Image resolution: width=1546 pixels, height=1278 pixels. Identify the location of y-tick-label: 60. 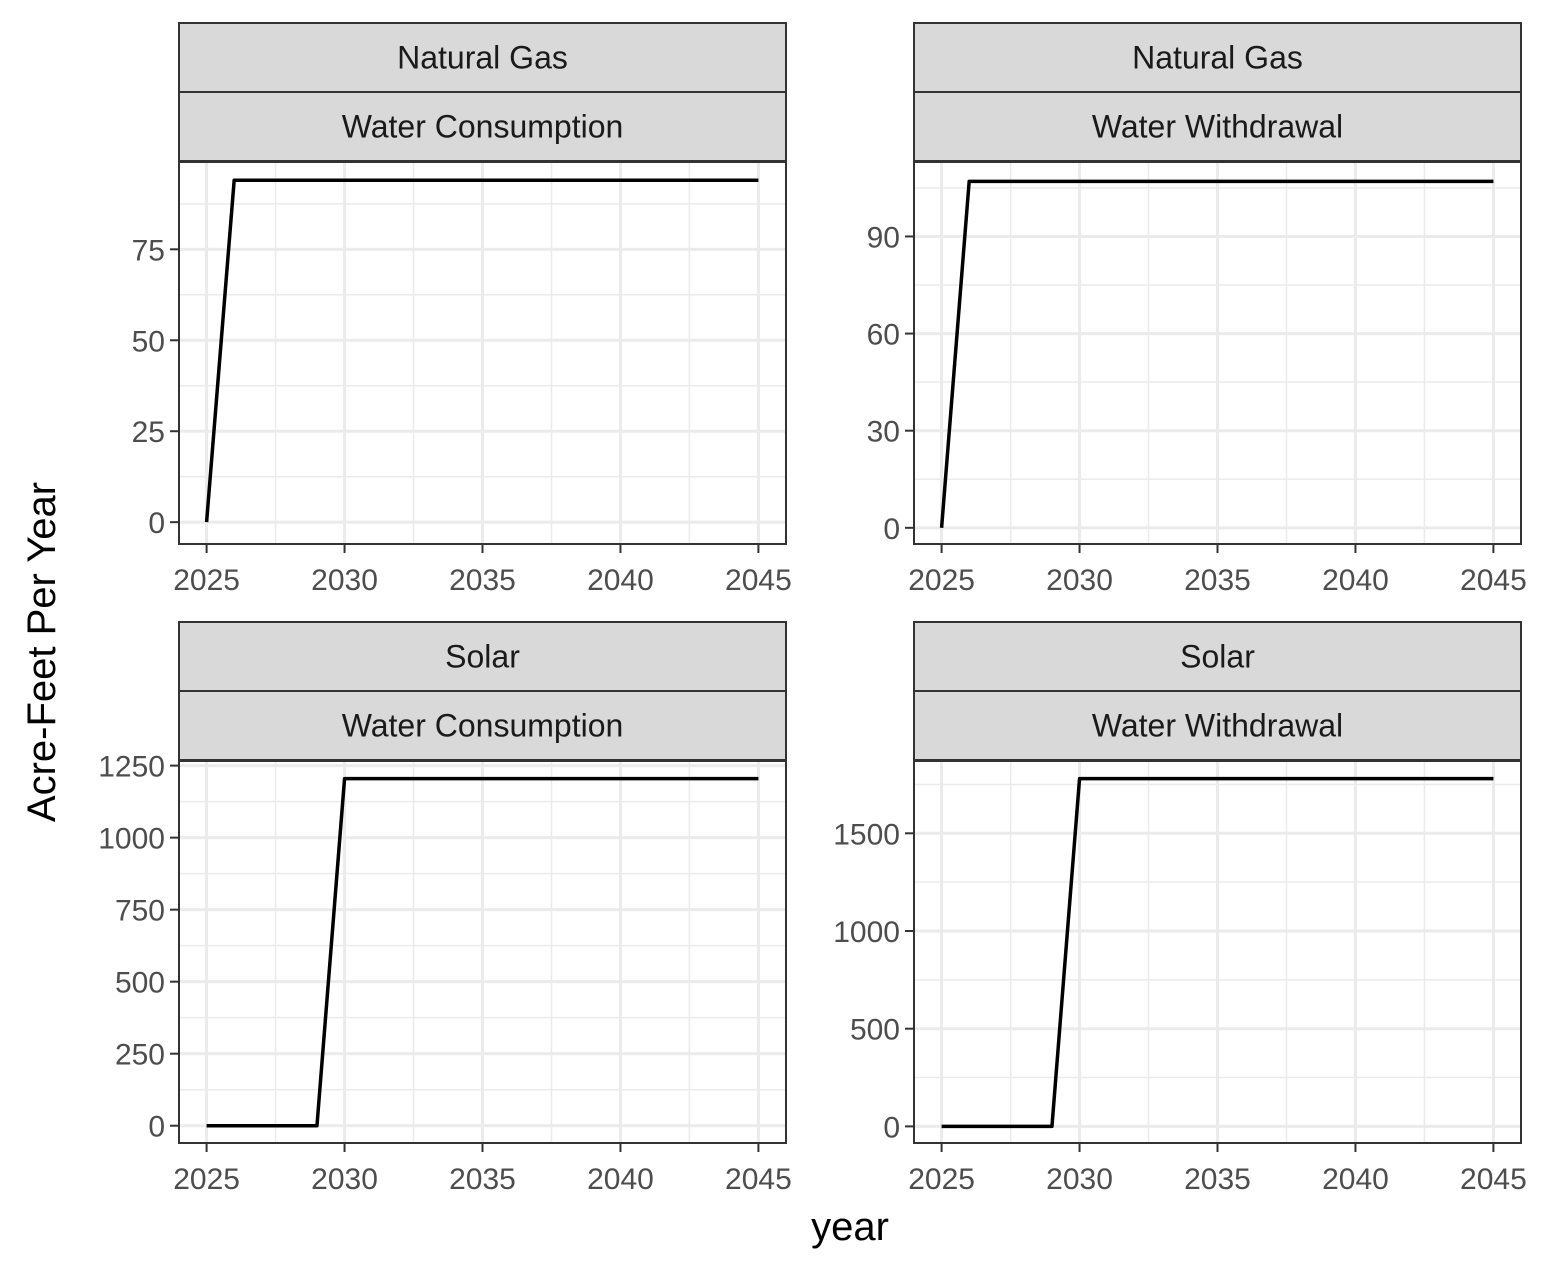
(883, 335).